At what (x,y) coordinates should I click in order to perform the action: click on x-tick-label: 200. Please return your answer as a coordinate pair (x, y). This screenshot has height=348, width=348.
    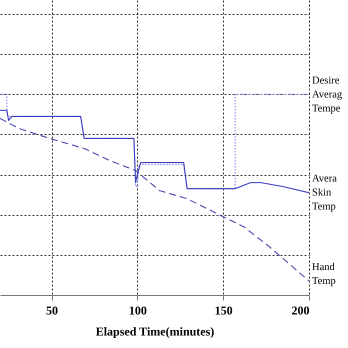
    Looking at the image, I should click on (301, 311).